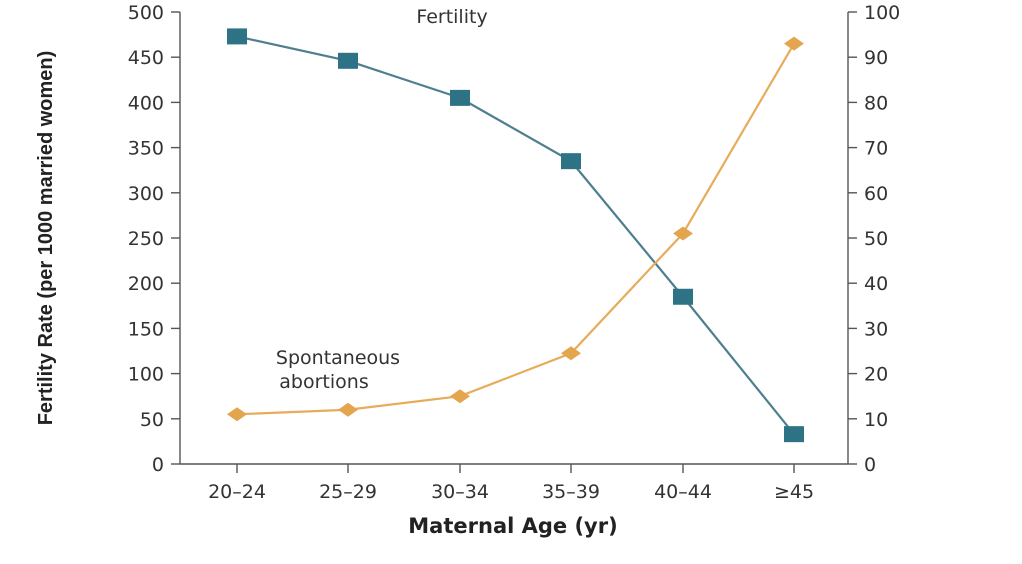 The image size is (1022, 564). What do you see at coordinates (460, 492) in the screenshot?
I see `x-tick-label: 30–34` at bounding box center [460, 492].